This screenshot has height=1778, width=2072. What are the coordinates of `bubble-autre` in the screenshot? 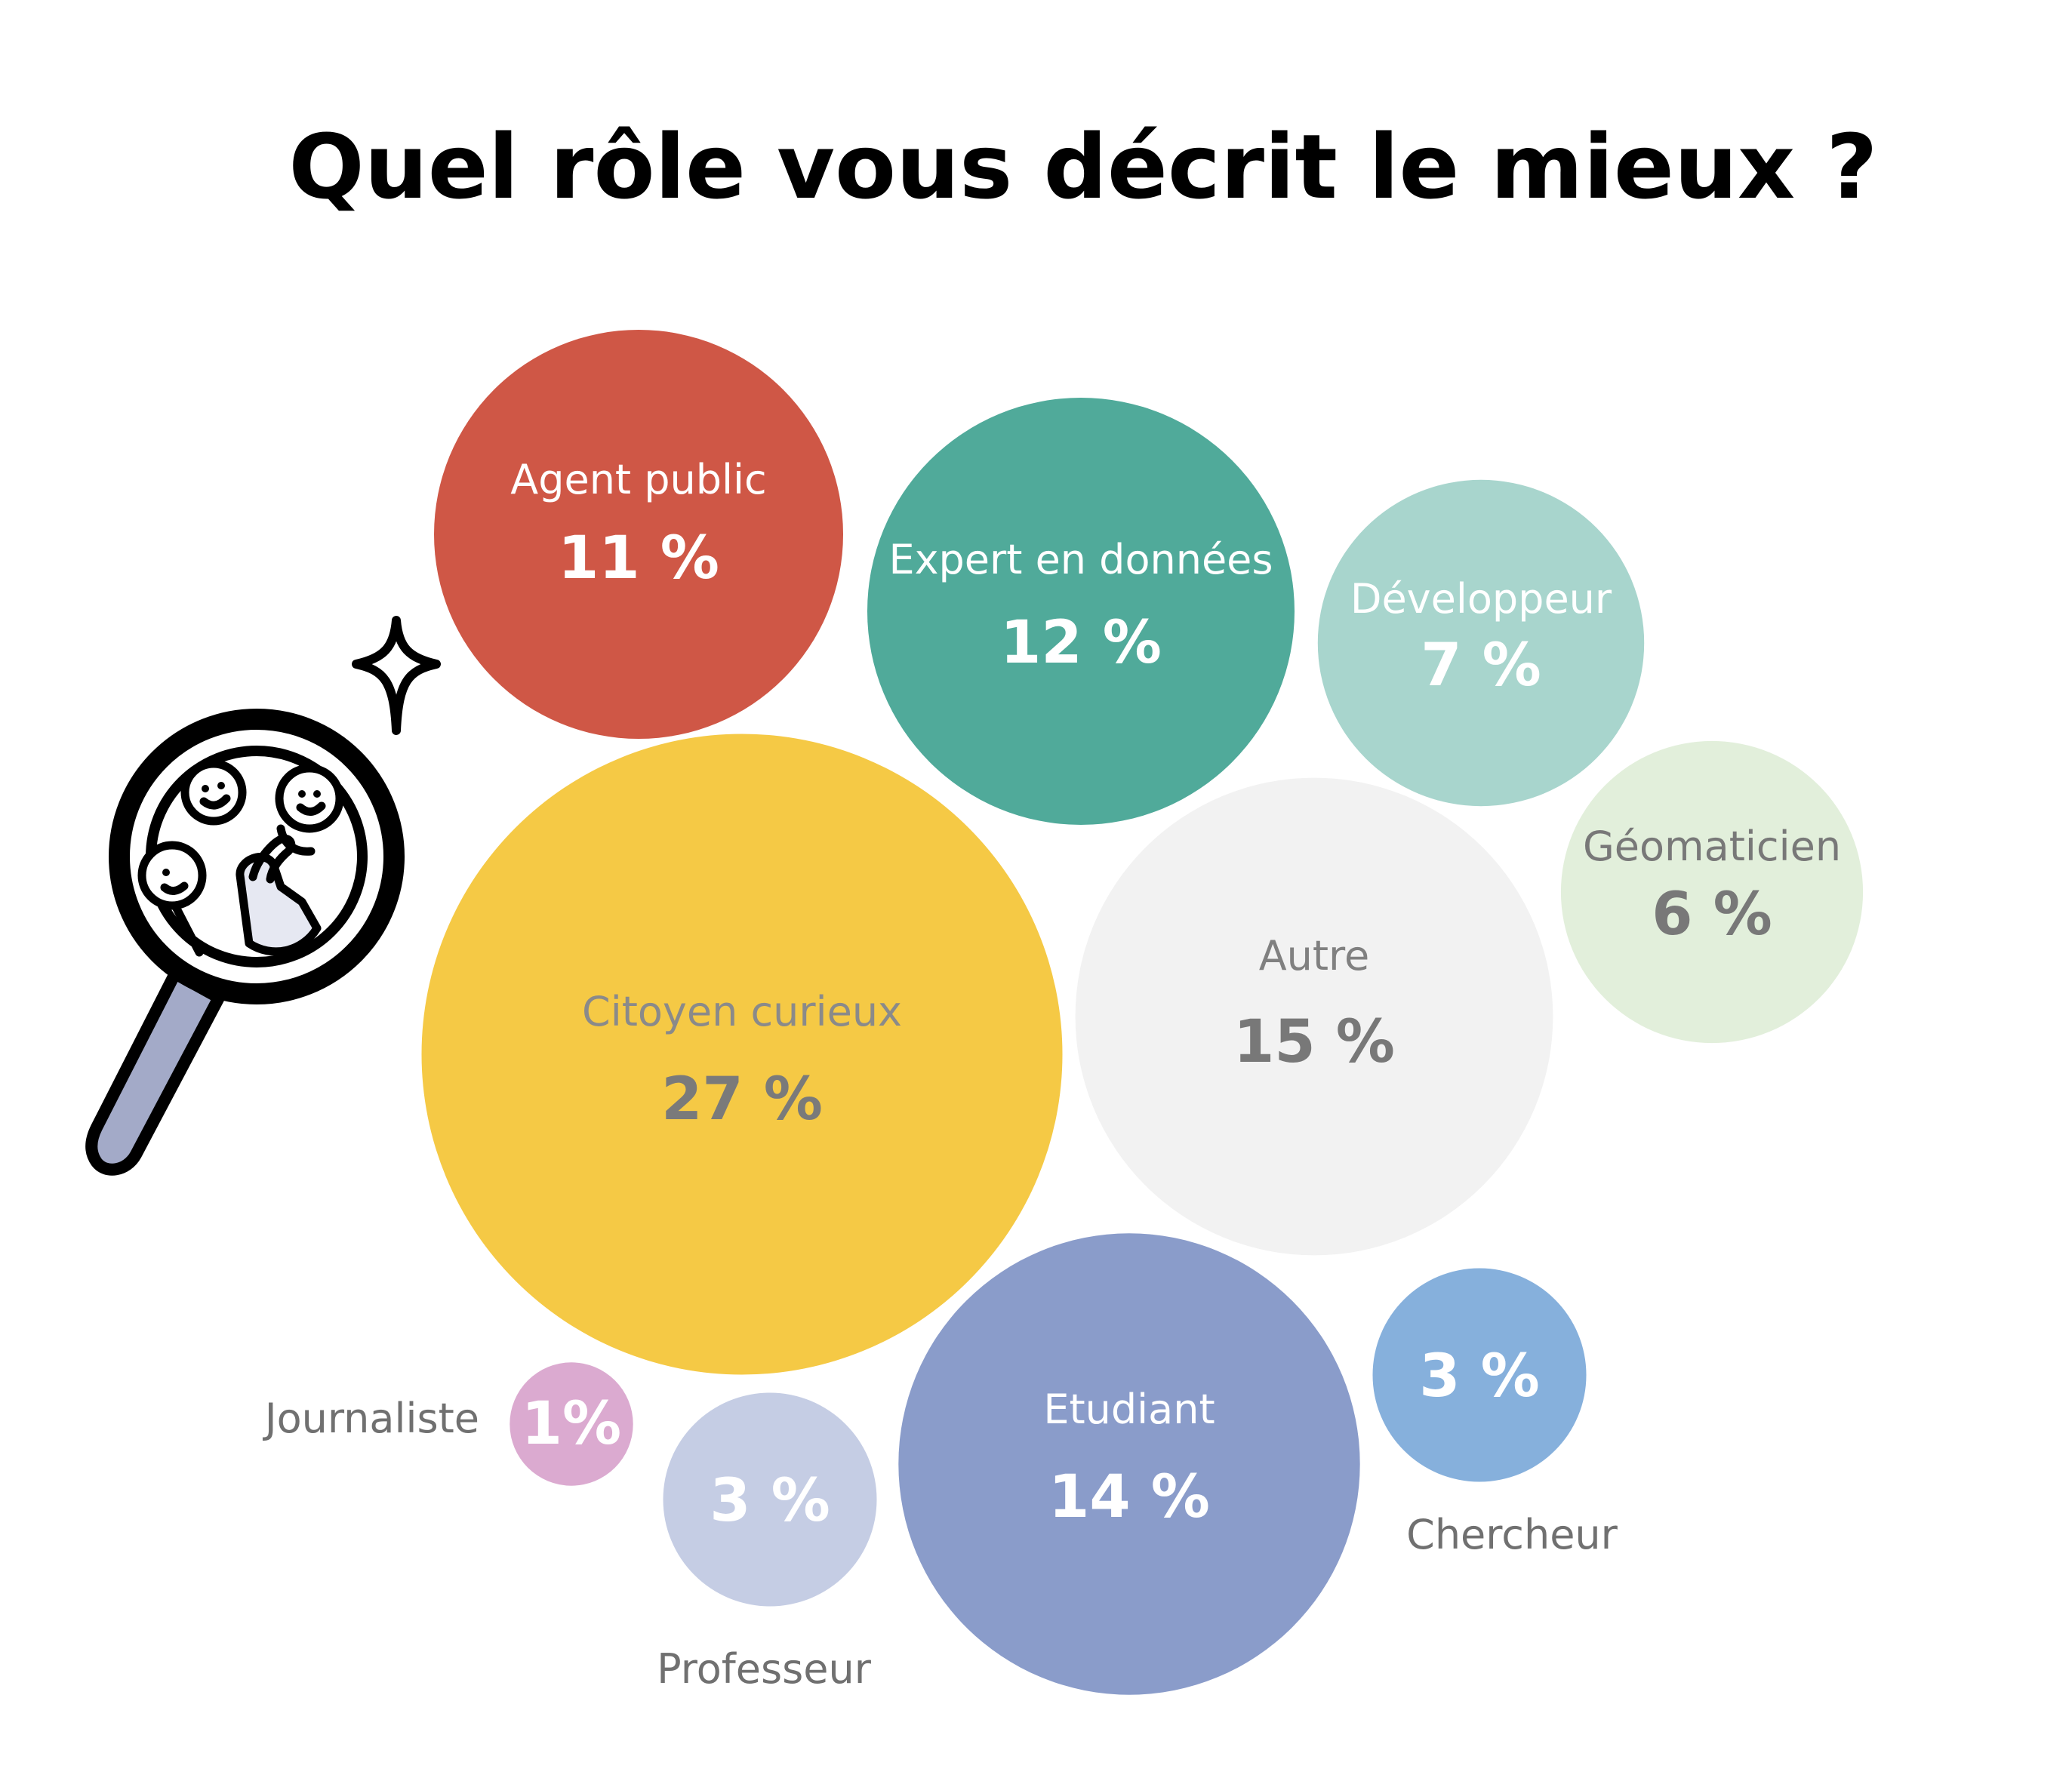 It's located at (1314, 1016).